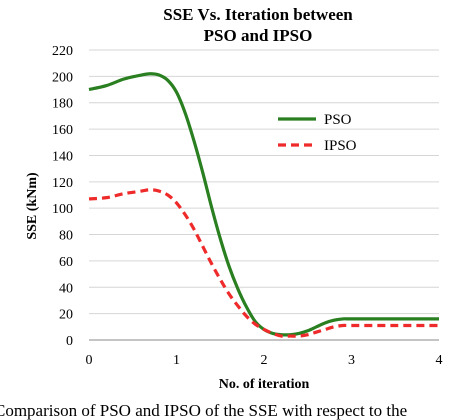 This screenshot has height=420, width=474. Describe the element at coordinates (62, 156) in the screenshot. I see `y-tick-label: 140` at that location.